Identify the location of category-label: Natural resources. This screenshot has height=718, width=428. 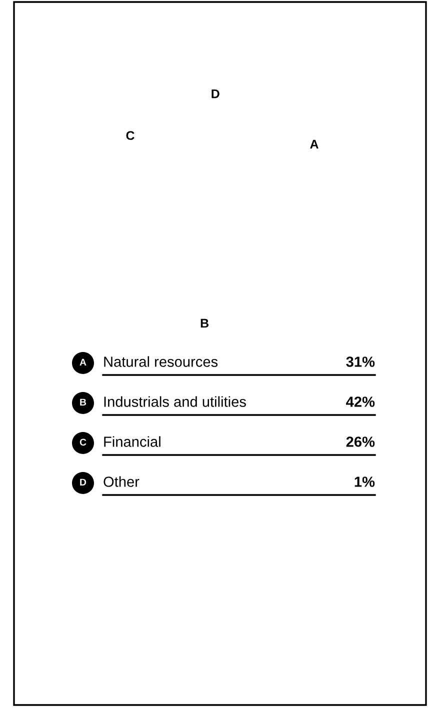
(161, 361).